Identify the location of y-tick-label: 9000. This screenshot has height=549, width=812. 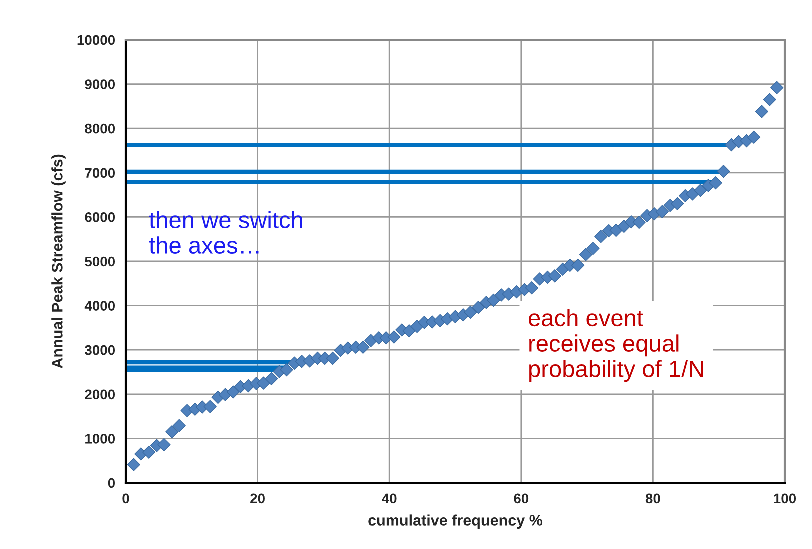
(100, 85).